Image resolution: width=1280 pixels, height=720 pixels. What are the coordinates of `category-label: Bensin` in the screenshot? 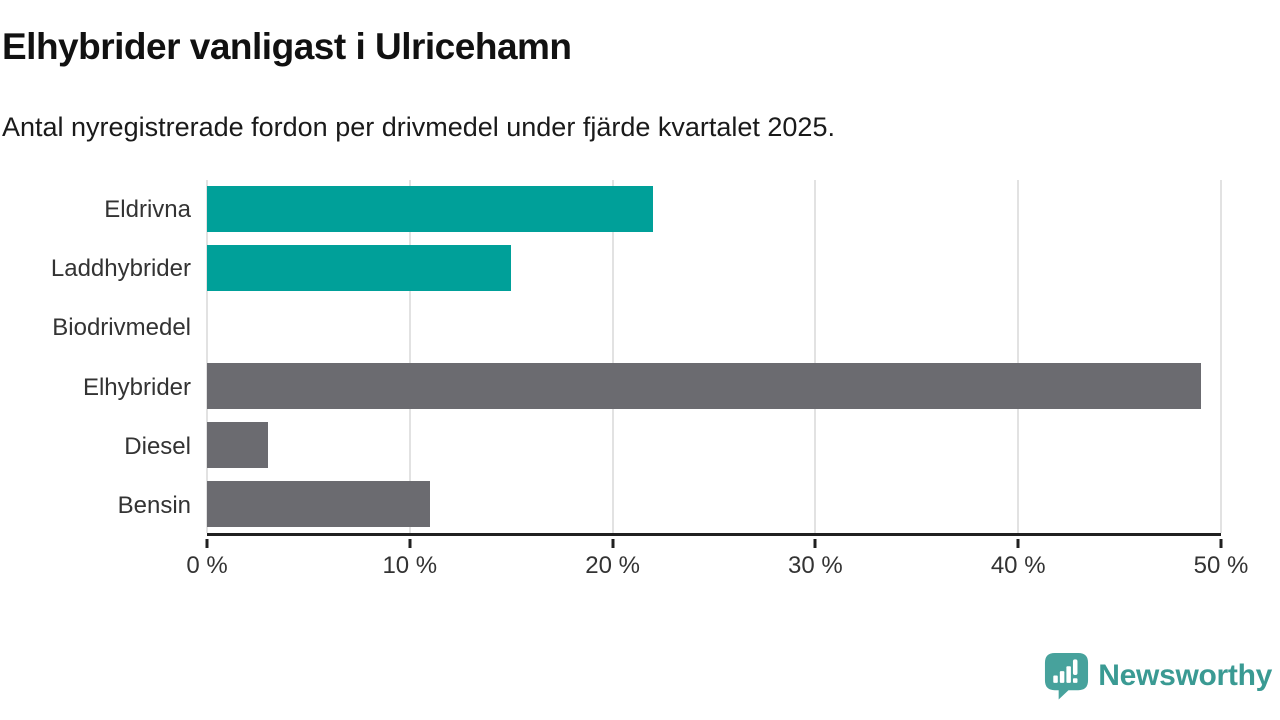 It's located at (154, 506).